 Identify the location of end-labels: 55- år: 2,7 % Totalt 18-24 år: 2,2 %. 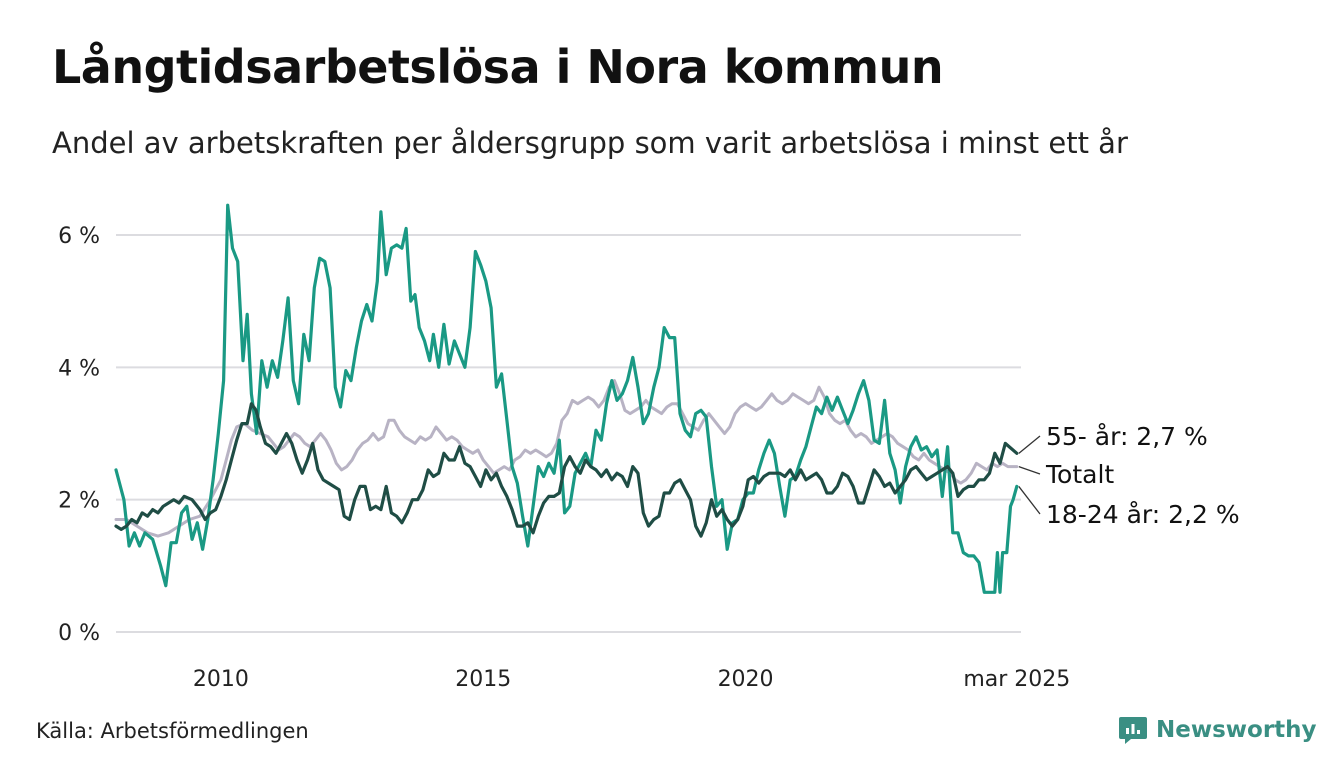
(1129, 475).